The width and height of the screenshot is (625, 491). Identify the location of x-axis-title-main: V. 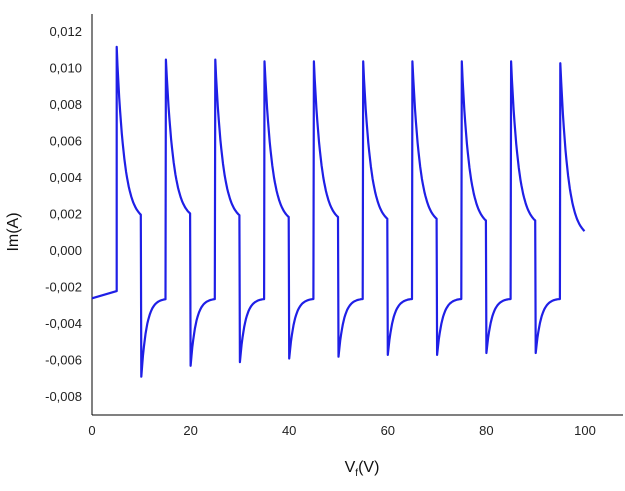
(350, 467).